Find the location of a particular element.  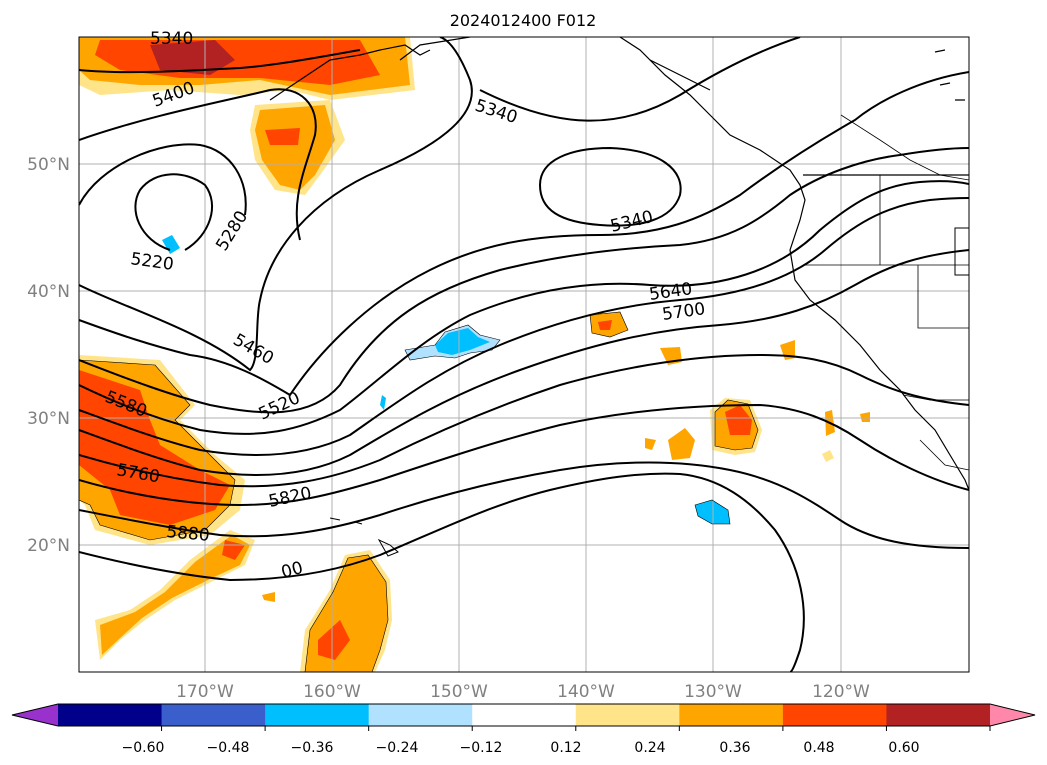

colorbar-tick-label: 0.60 is located at coordinates (903, 748).